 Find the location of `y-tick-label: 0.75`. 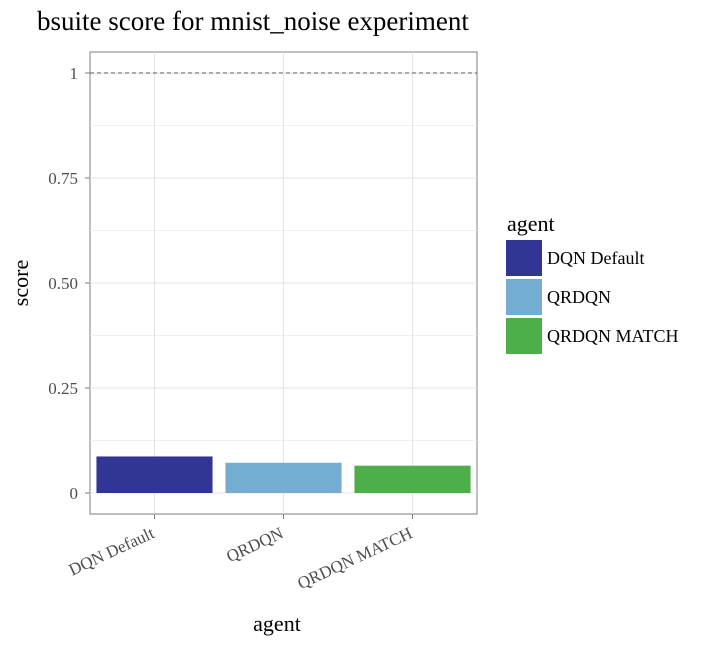

y-tick-label: 0.75 is located at coordinates (63, 178).